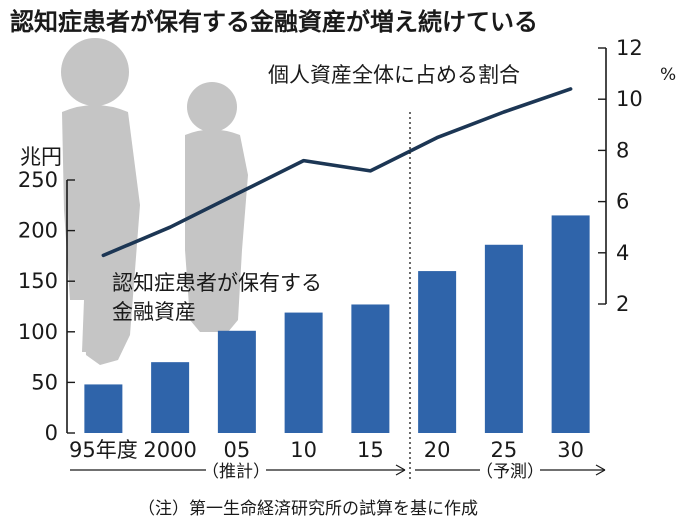 This screenshot has width=696, height=528. I want to click on y-left-tick-label: 0, so click(51, 433).